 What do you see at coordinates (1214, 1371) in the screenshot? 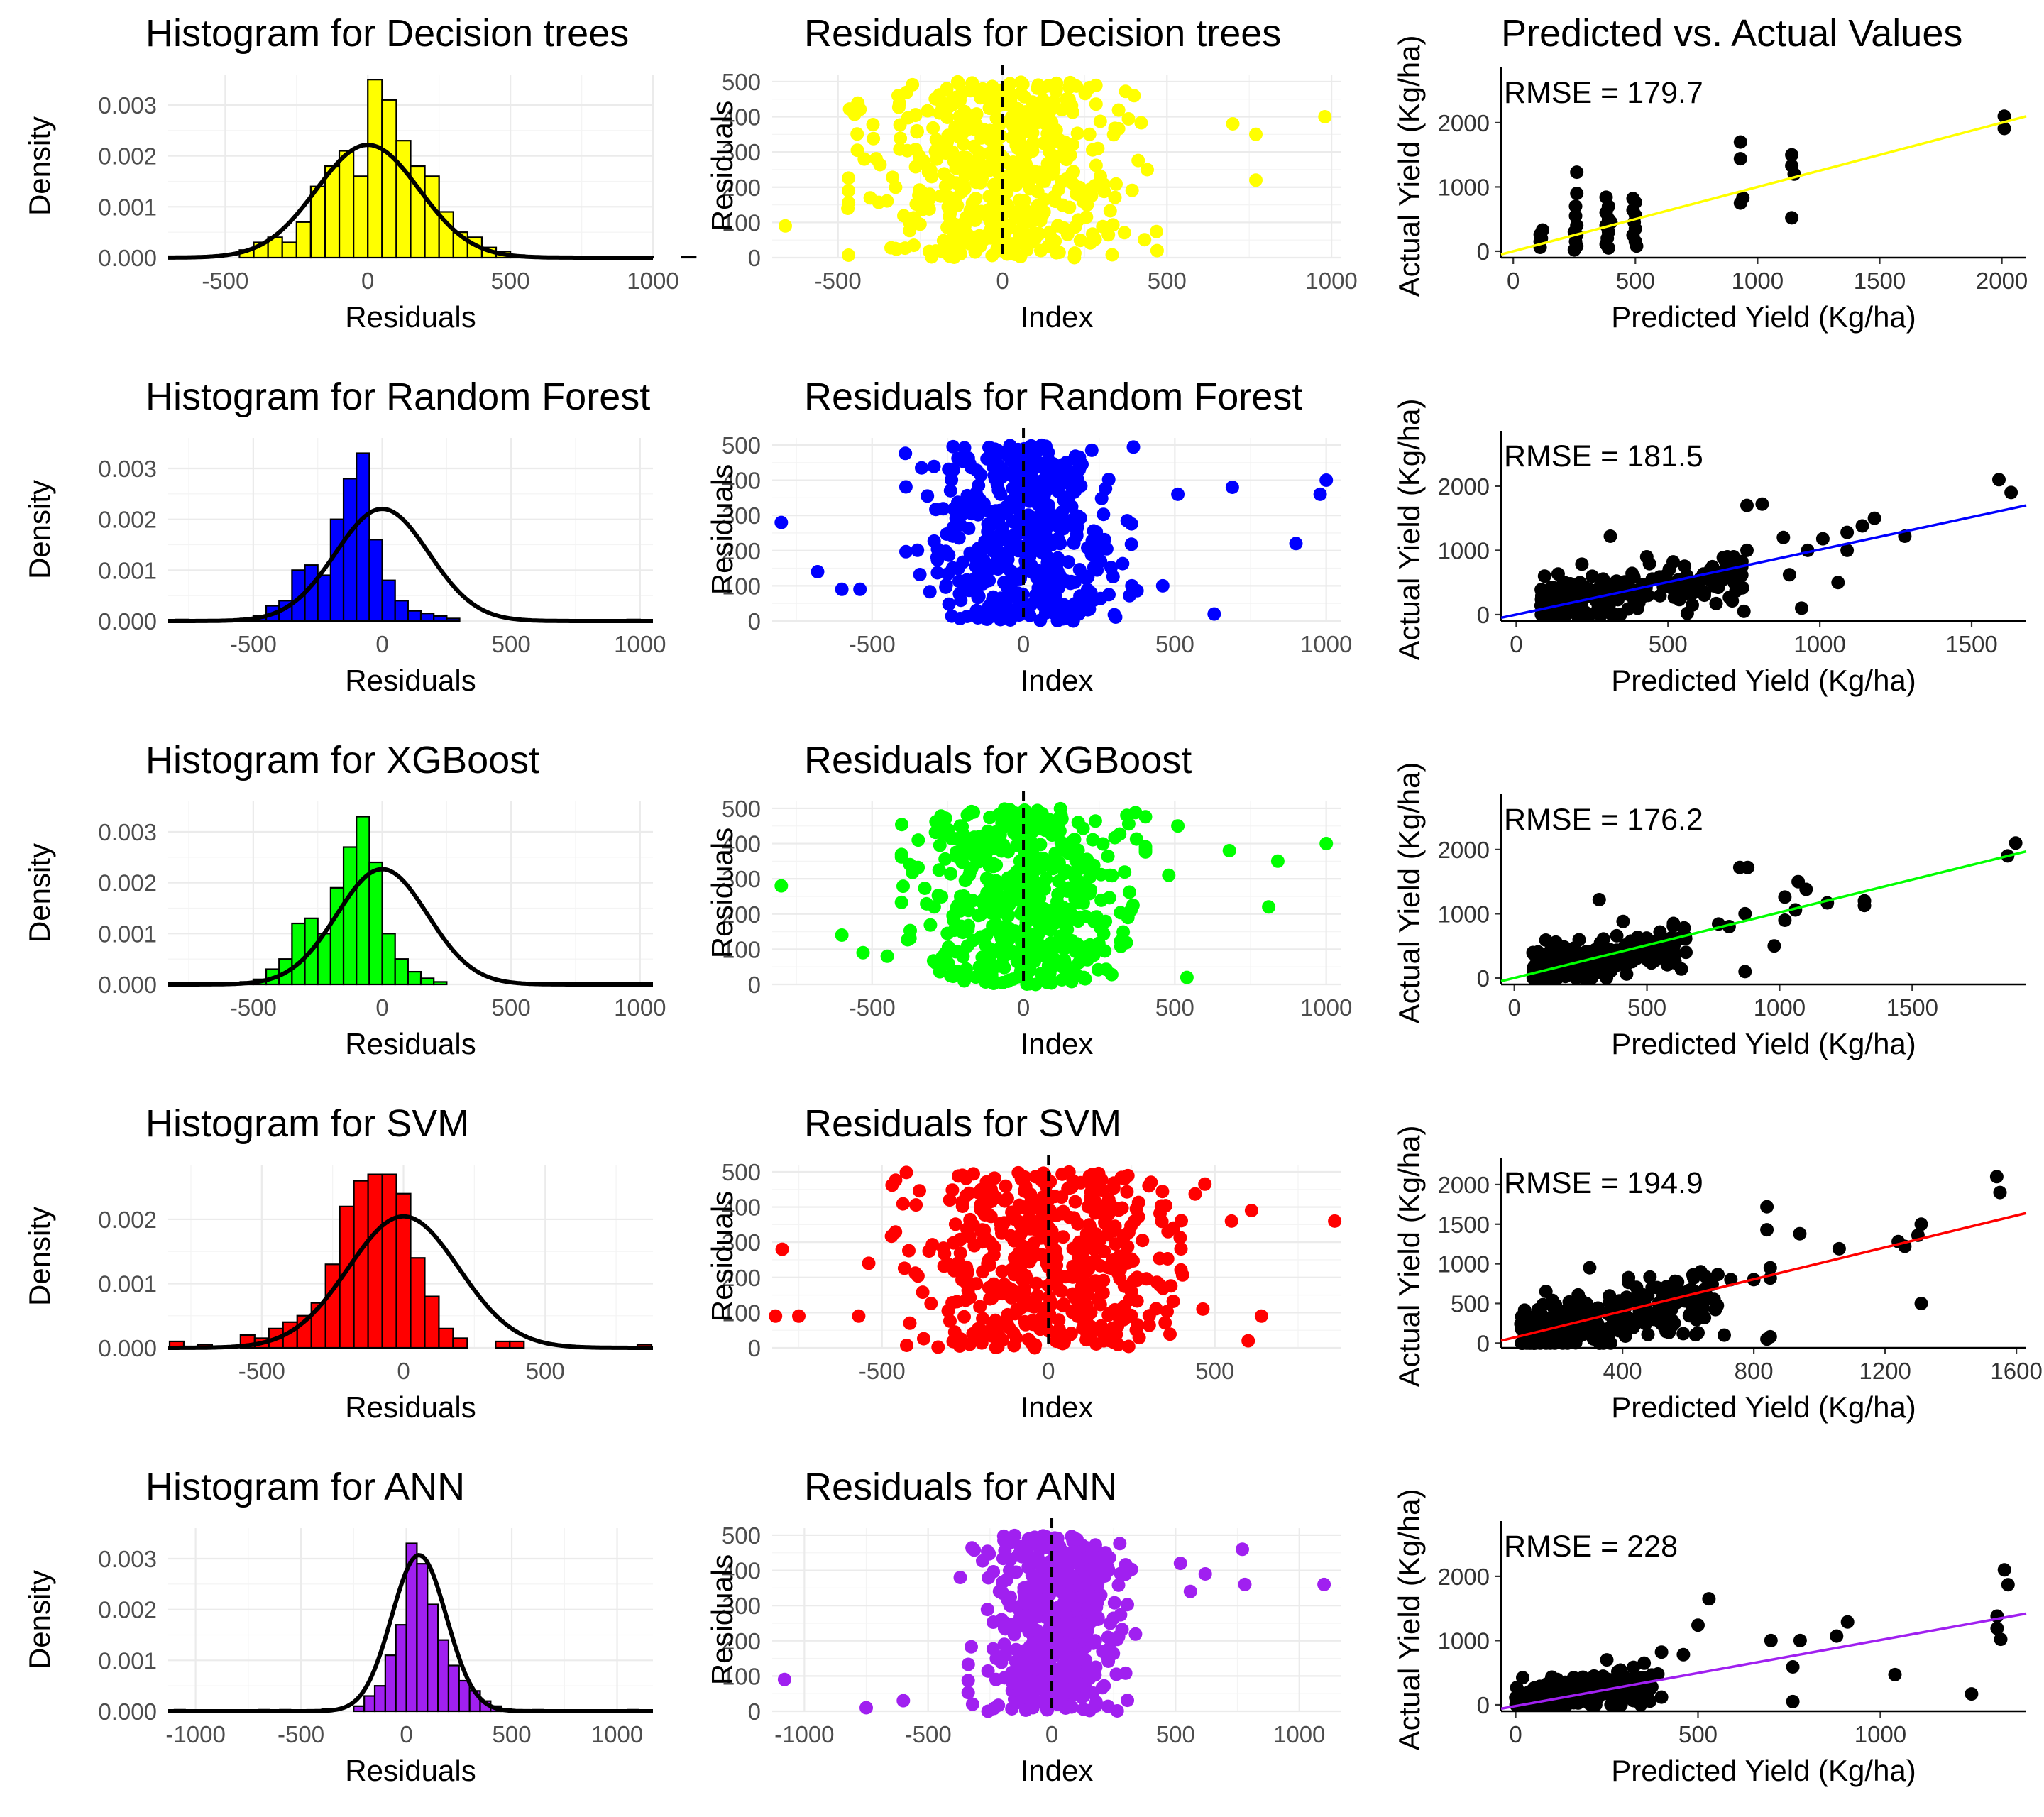
I see `x-tick-label: 500` at bounding box center [1214, 1371].